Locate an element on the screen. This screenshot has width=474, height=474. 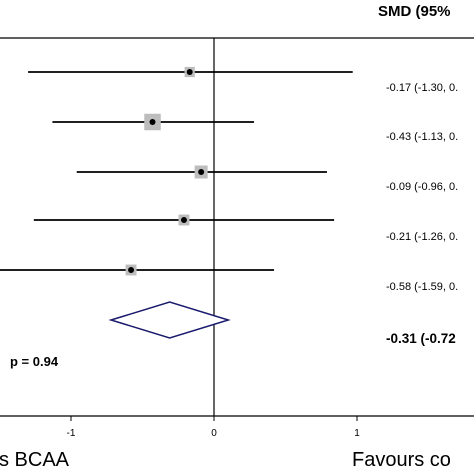
smd-header: SMD (95% is located at coordinates (414, 11).